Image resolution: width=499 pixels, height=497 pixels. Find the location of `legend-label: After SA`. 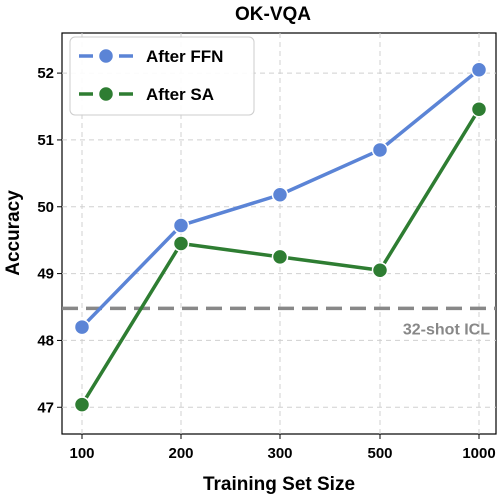

legend-label: After SA is located at coordinates (180, 94).